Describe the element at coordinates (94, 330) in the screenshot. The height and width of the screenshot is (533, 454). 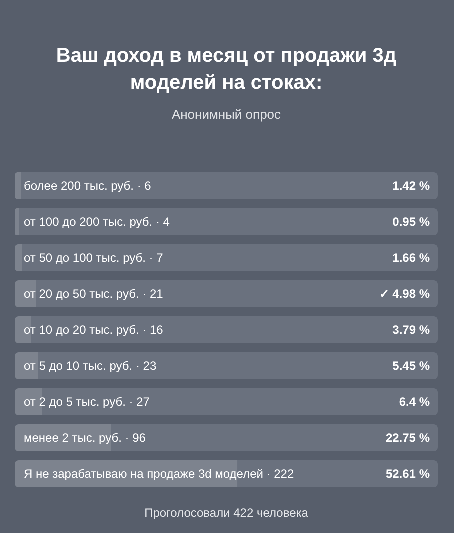
I see `y-tick-label: от 10 до 20 тыс. руб. · 16` at that location.